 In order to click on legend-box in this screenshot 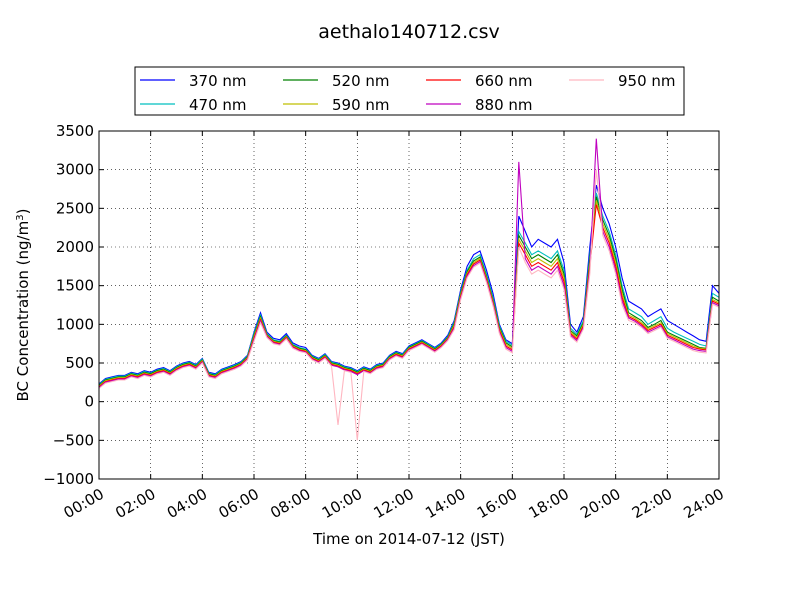, I will do `click(409, 91)`.